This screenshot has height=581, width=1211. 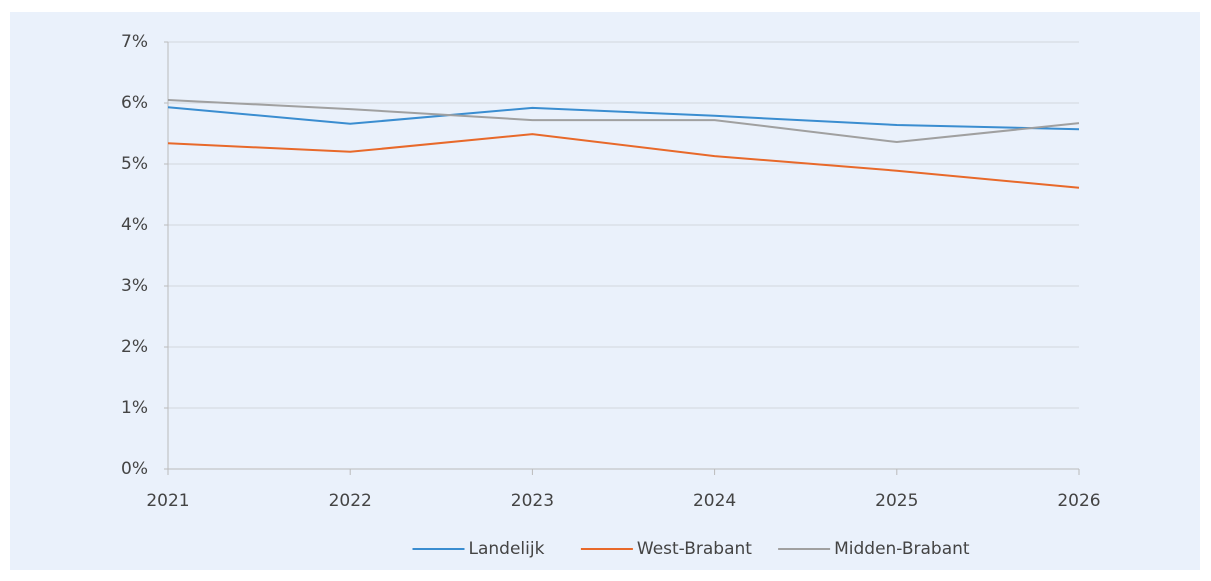 What do you see at coordinates (134, 408) in the screenshot?
I see `y-tick-label: 1%` at bounding box center [134, 408].